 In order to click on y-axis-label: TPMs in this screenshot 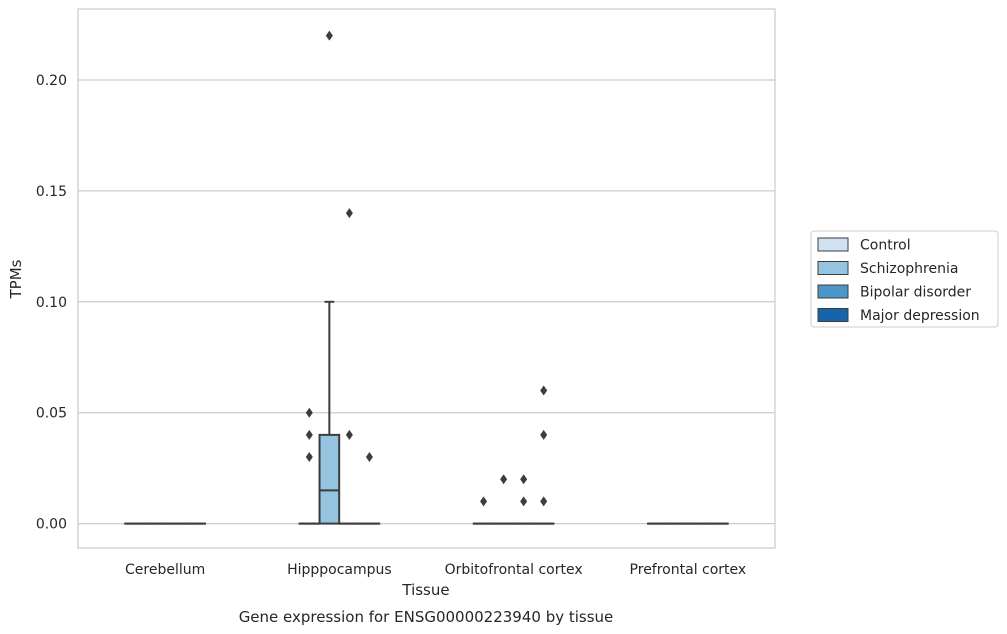, I will do `click(16, 279)`.